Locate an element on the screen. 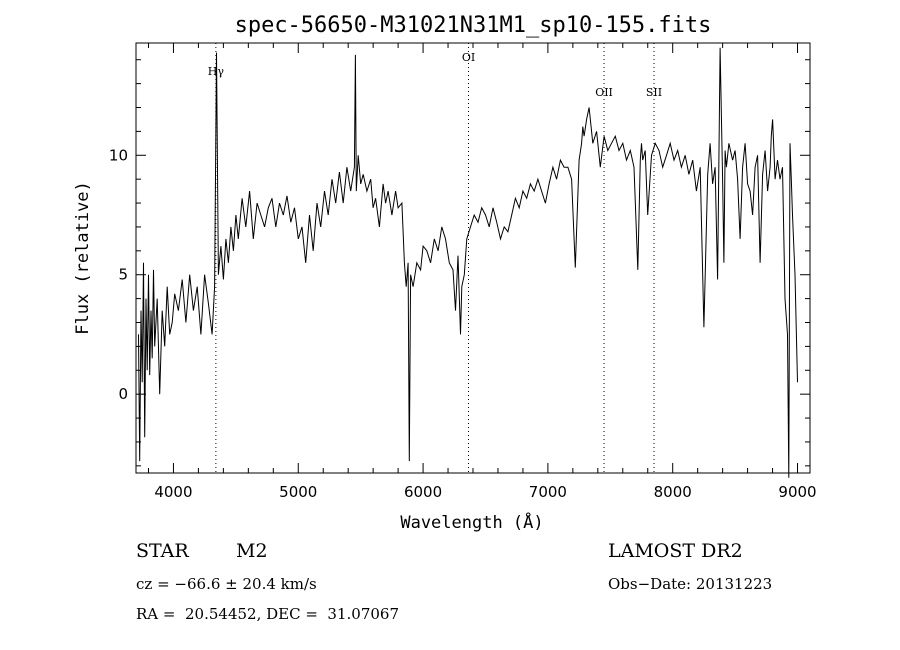 This screenshot has height=650, width=900. x-tick-label: 6000 is located at coordinates (423, 492).